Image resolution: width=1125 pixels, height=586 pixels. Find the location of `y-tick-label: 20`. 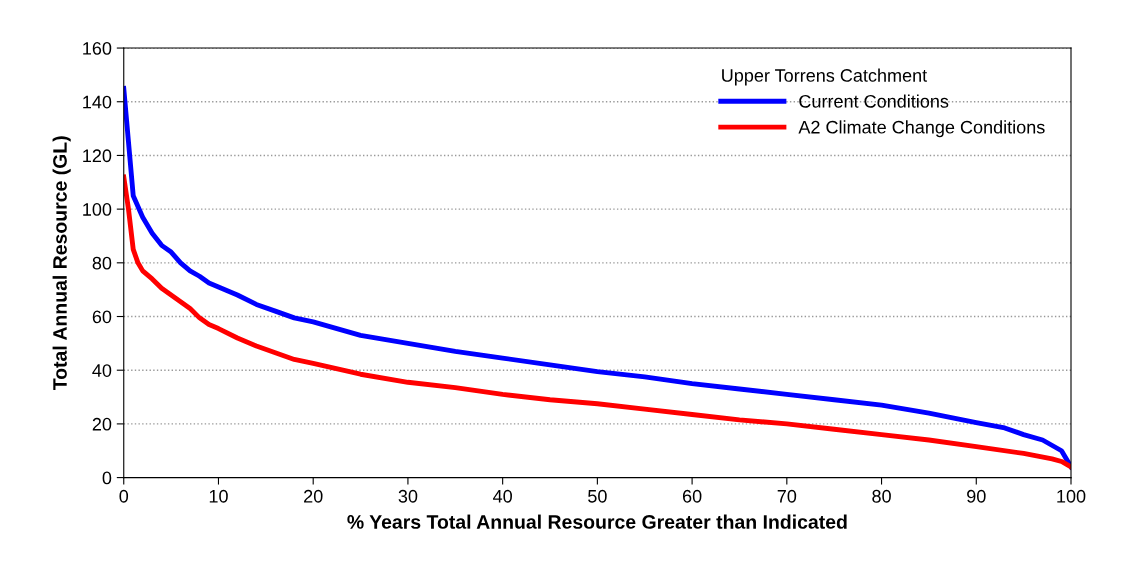

y-tick-label: 20 is located at coordinates (102, 424).